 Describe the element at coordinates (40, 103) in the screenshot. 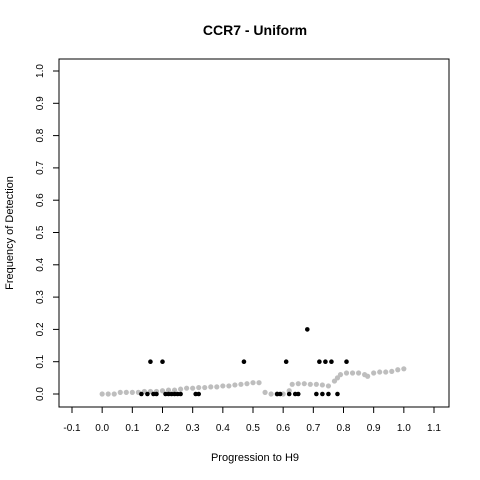

I see `y-tick-label: 0.9` at that location.